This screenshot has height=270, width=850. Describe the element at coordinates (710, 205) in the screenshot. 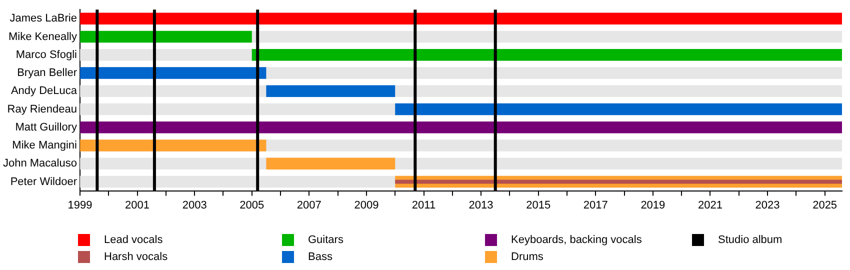

I see `x-tick-label: 2021` at that location.